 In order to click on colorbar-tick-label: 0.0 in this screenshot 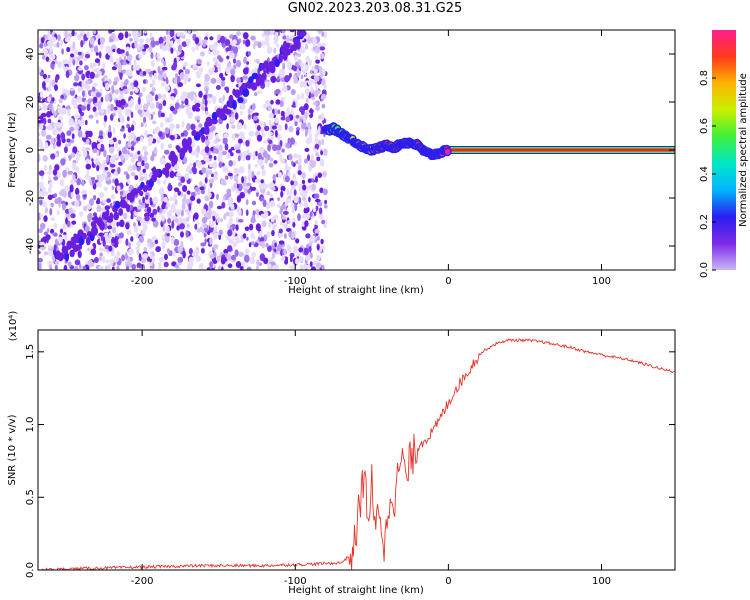, I will do `click(704, 270)`.